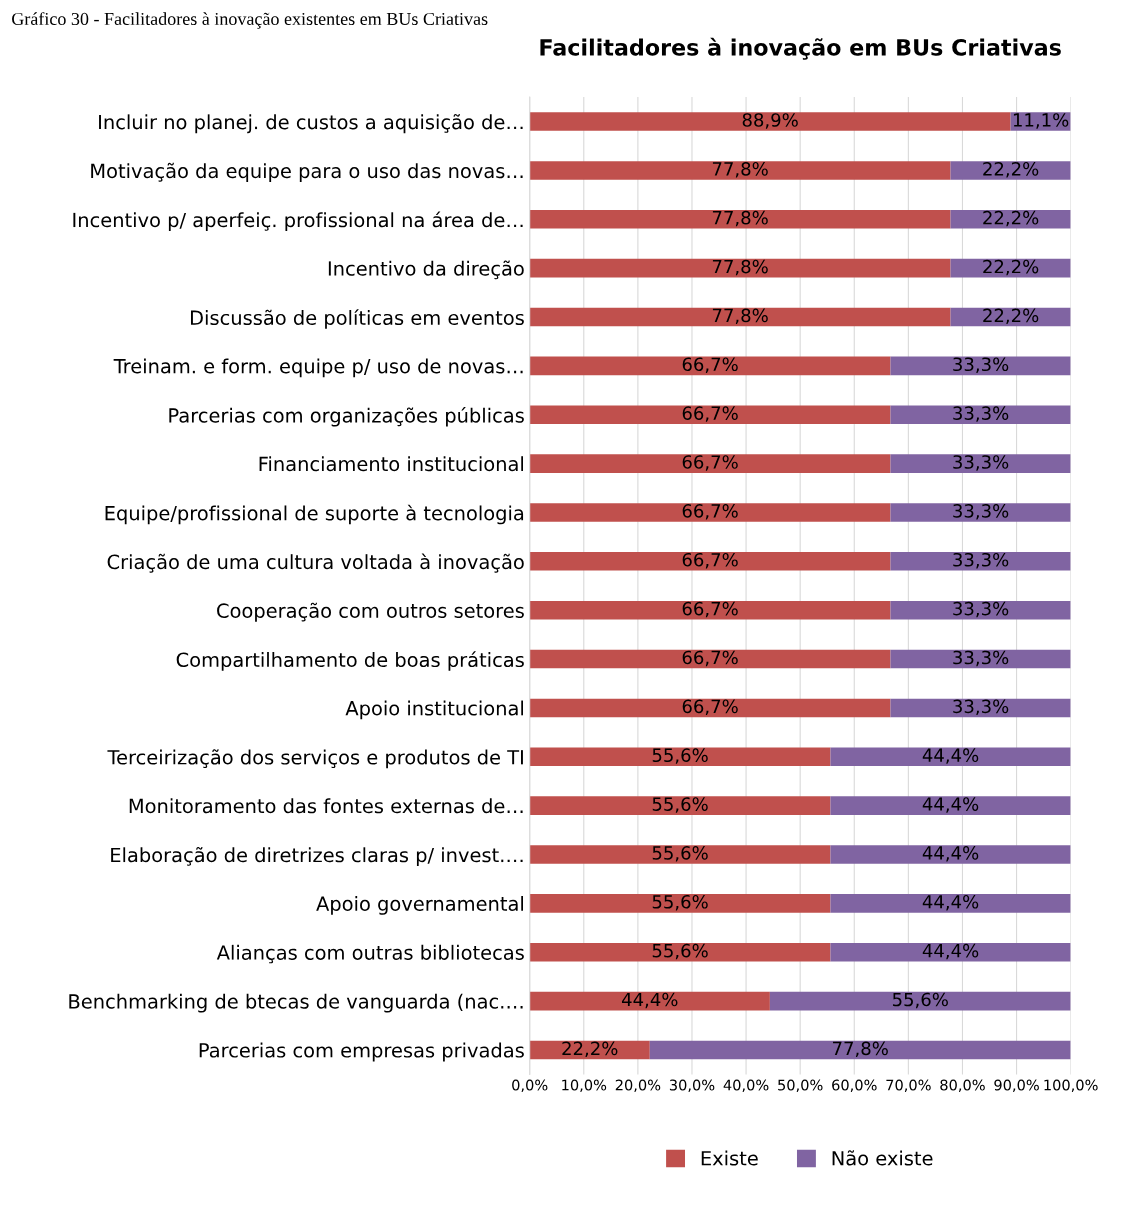 The height and width of the screenshot is (1214, 1127). What do you see at coordinates (357, 319) in the screenshot?
I see `y-tick-label: Discussão de políticas em eventos` at bounding box center [357, 319].